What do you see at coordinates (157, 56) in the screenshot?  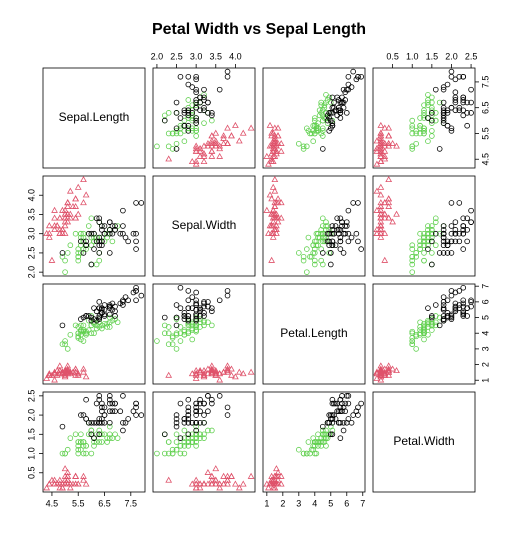 I see `x-tick-label: 2.0` at bounding box center [157, 56].